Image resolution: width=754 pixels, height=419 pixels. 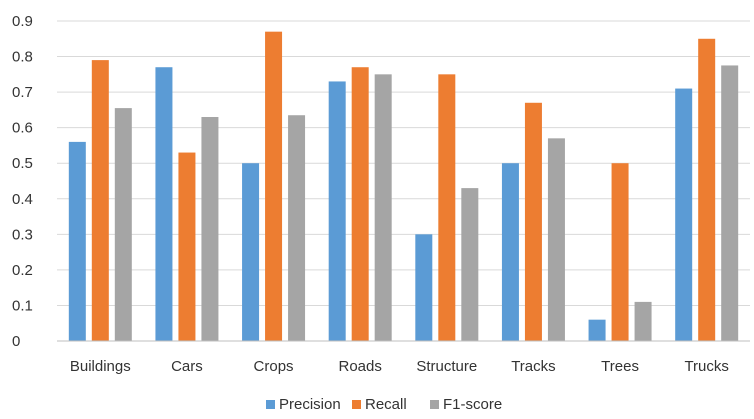 I want to click on legend-item-recall: Recall, so click(x=379, y=404).